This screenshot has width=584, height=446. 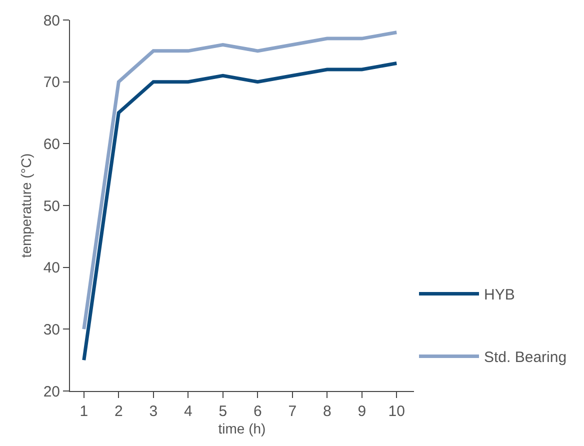 What do you see at coordinates (153, 411) in the screenshot?
I see `x-tick-label: 3` at bounding box center [153, 411].